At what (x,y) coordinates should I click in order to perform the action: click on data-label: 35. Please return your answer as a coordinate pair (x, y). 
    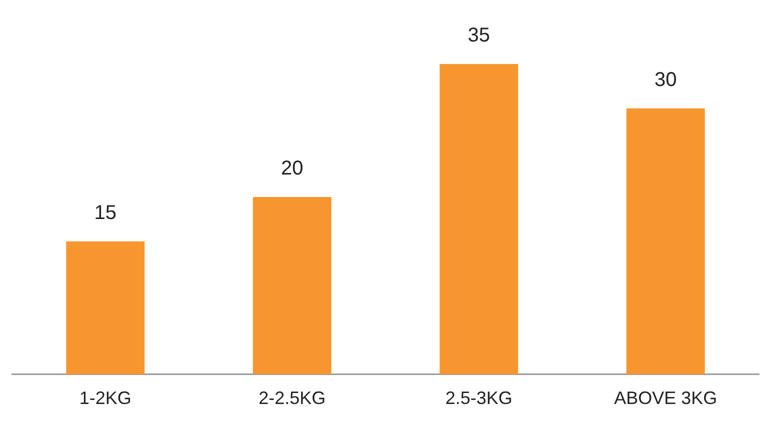
    Looking at the image, I should click on (479, 35).